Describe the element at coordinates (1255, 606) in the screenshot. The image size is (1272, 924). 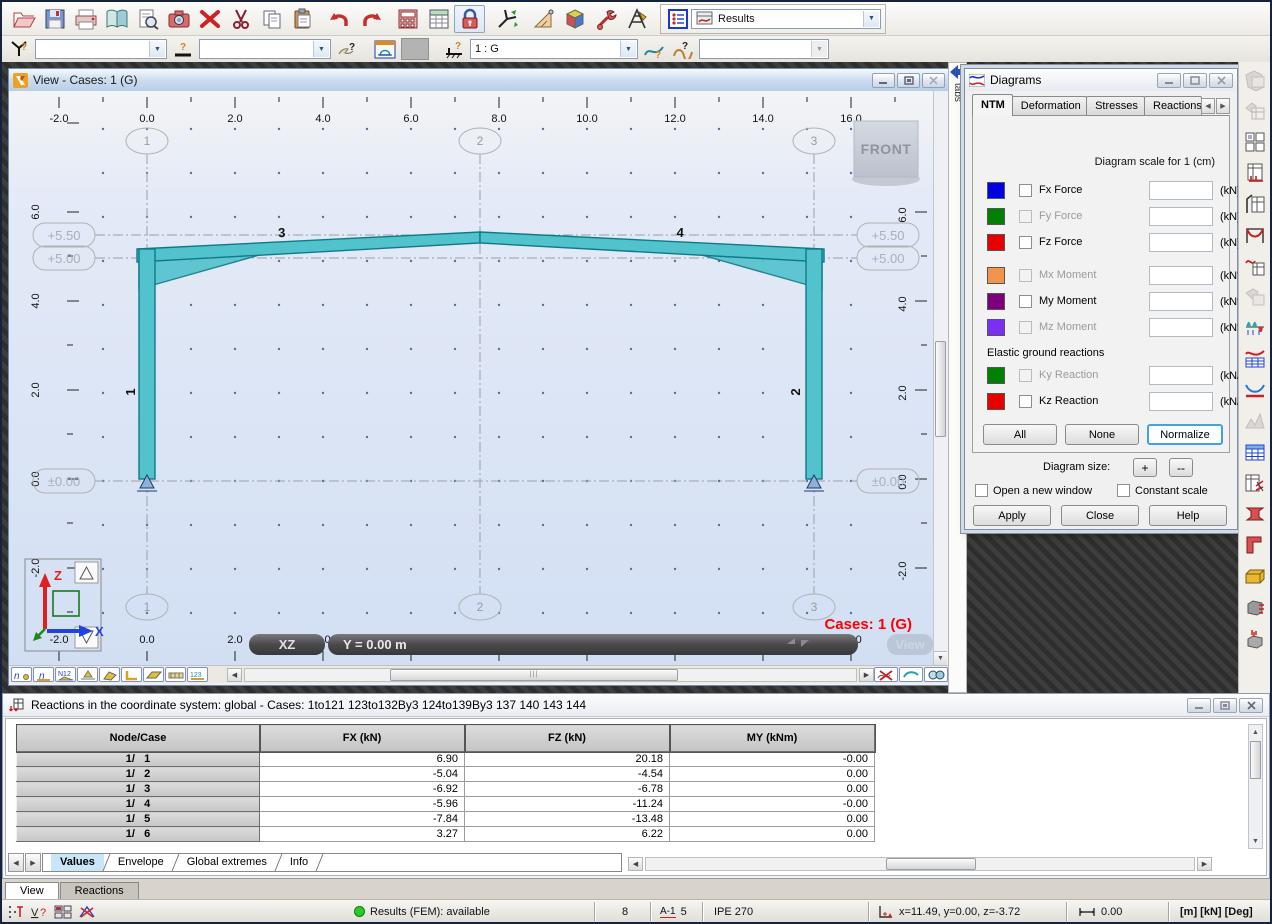
I see `rc-column-button` at that location.